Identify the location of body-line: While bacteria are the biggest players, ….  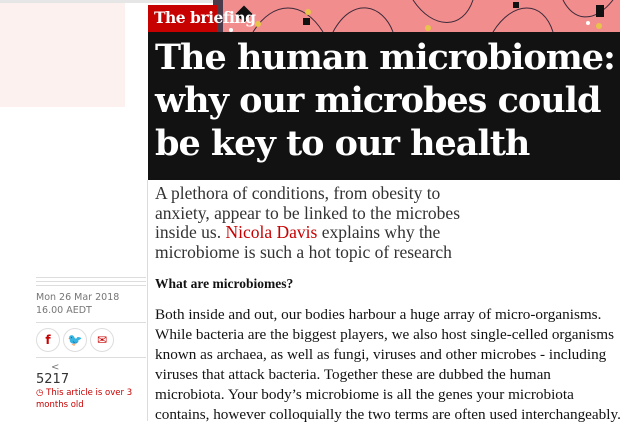
(384, 334).